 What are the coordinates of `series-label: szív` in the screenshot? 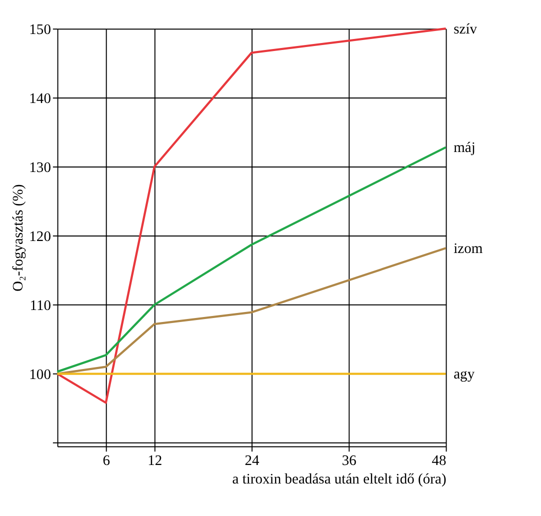 It's located at (466, 29).